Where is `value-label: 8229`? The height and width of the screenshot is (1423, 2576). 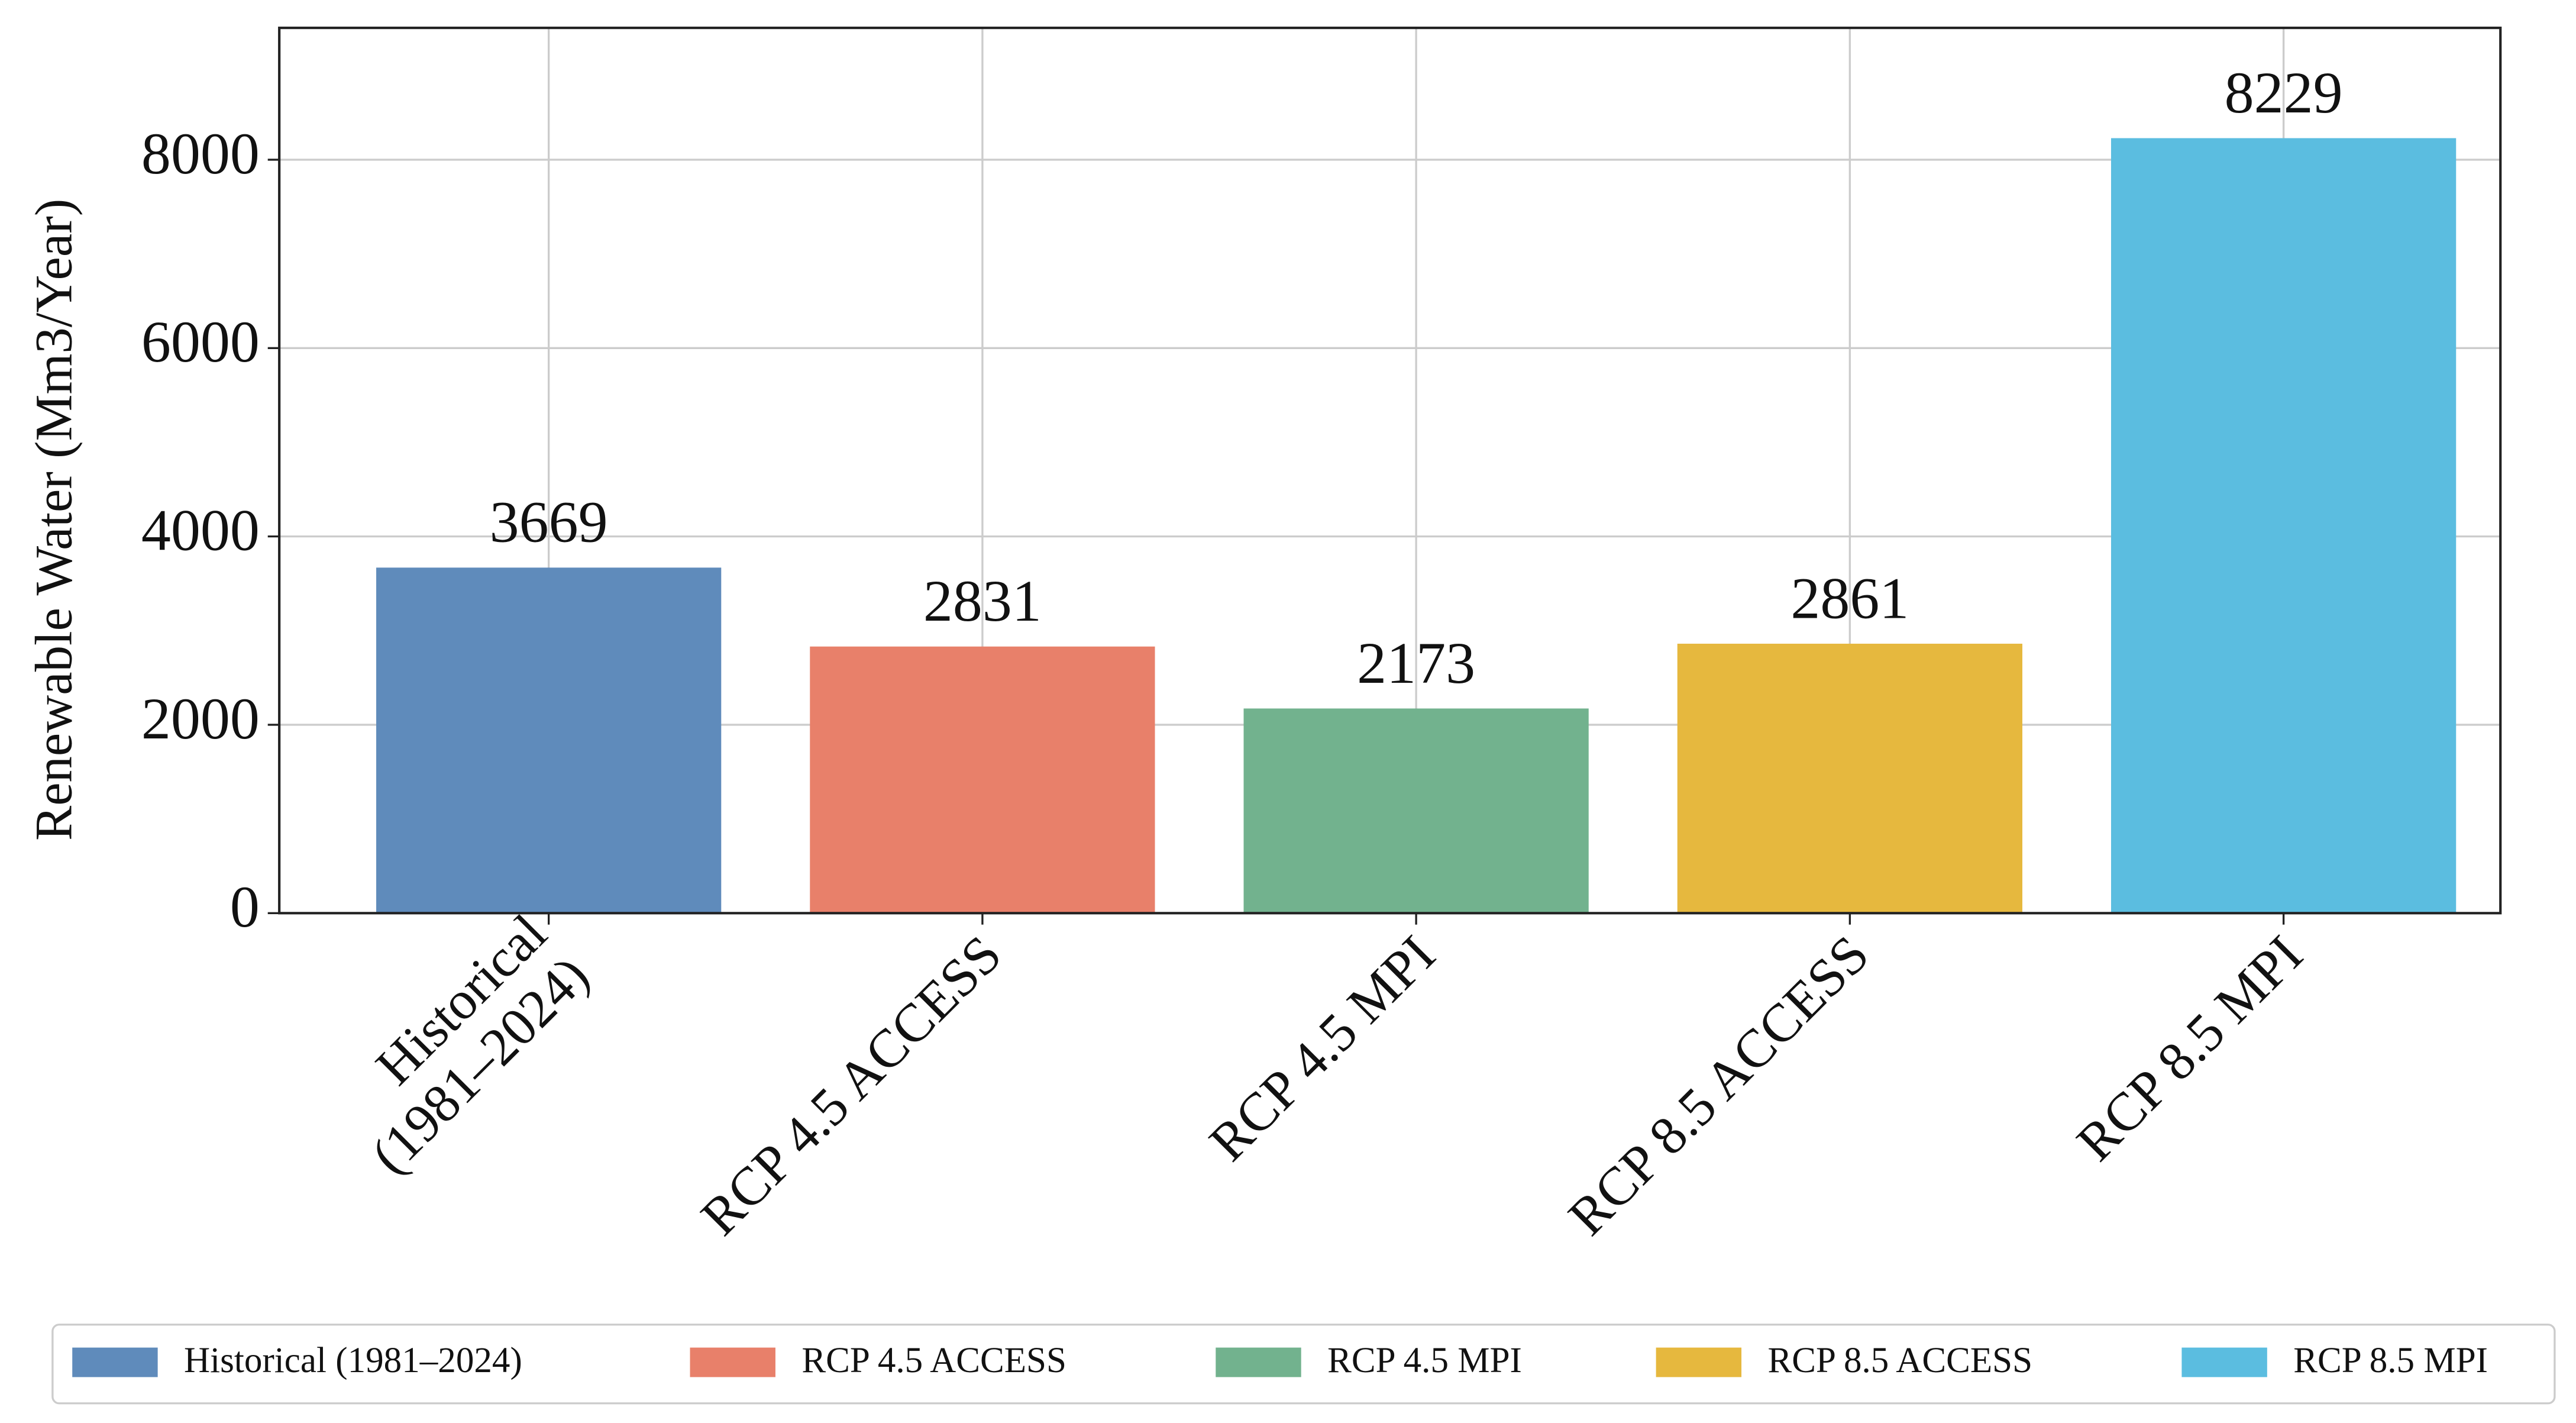
value-label: 8229 is located at coordinates (2284, 92).